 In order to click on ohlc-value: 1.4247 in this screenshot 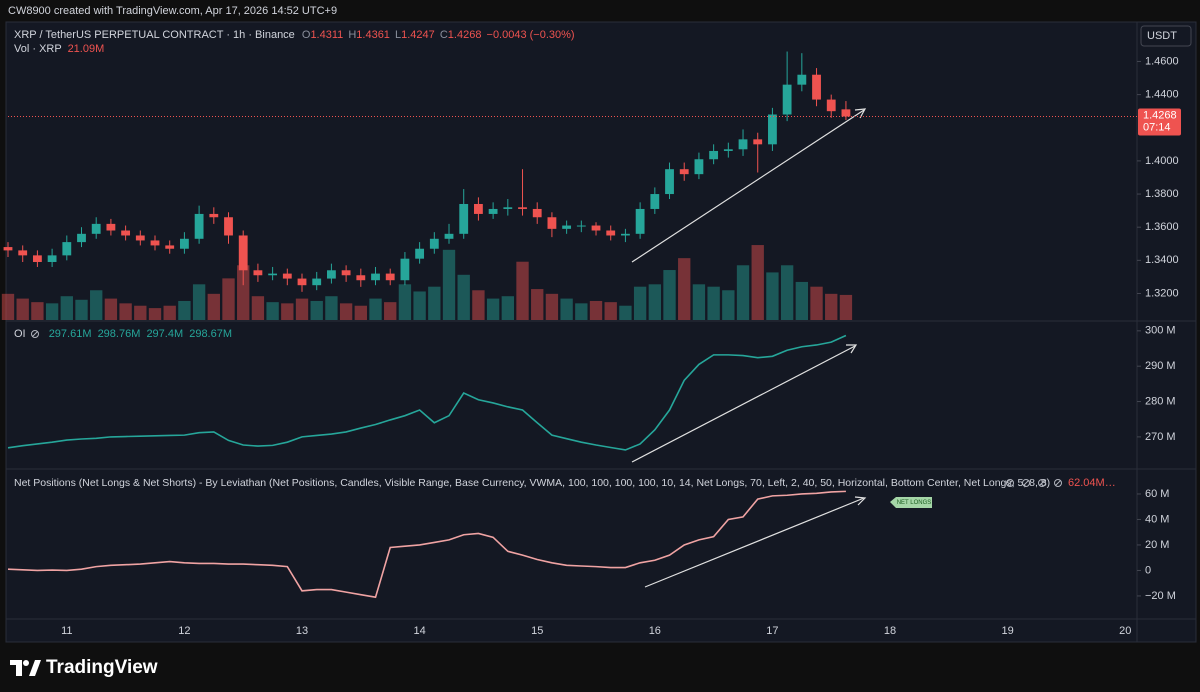, I will do `click(418, 35)`.